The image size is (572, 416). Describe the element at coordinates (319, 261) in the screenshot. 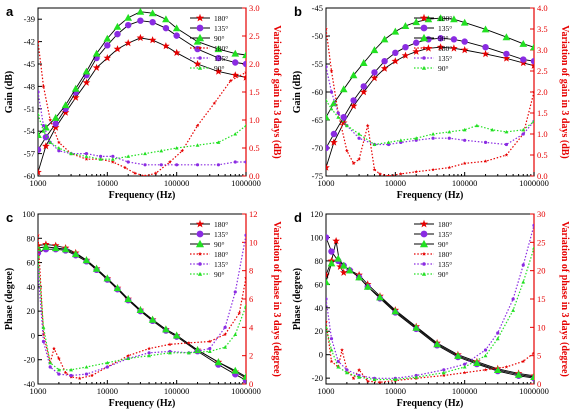

I see `y-left-tick-label: 80` at that location.